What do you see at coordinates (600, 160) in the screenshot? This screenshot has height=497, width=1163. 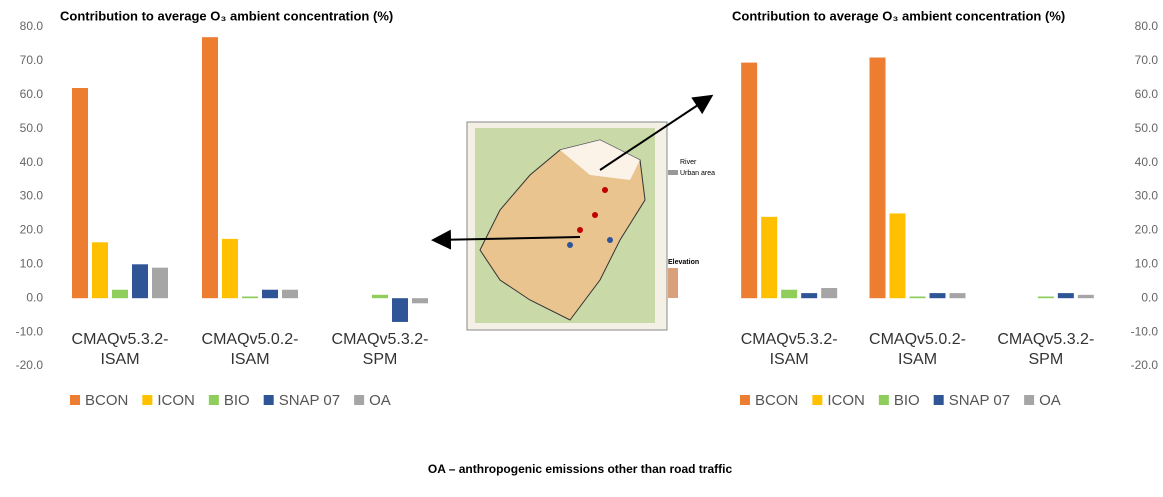 I see `map-snow` at bounding box center [600, 160].